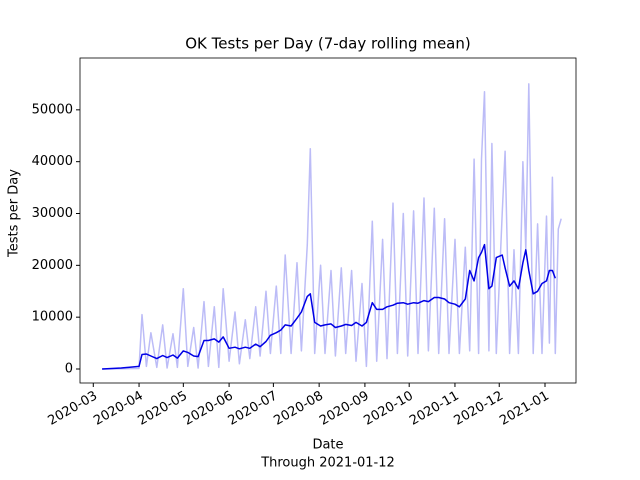  Describe the element at coordinates (14, 213) in the screenshot. I see `y-axis-label: Tests per Day` at that location.